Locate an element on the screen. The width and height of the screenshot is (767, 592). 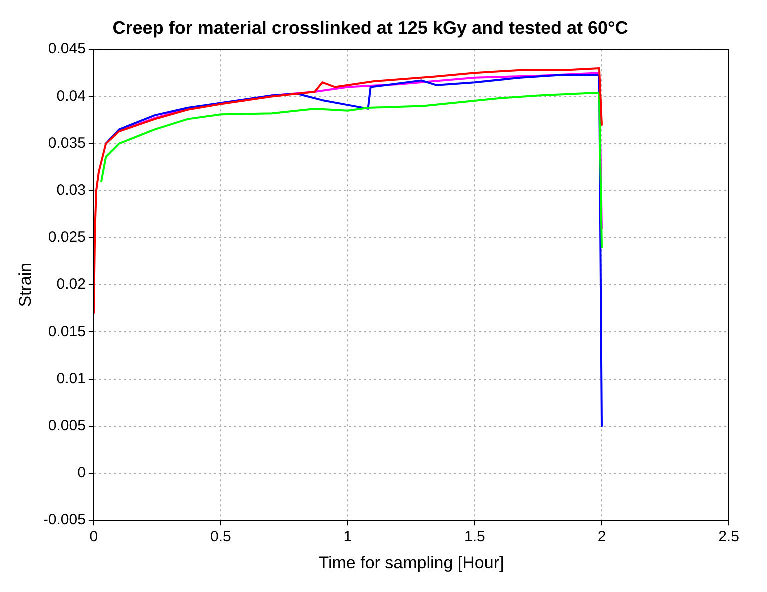
y-tick-label: 0.025 is located at coordinates (67, 237).